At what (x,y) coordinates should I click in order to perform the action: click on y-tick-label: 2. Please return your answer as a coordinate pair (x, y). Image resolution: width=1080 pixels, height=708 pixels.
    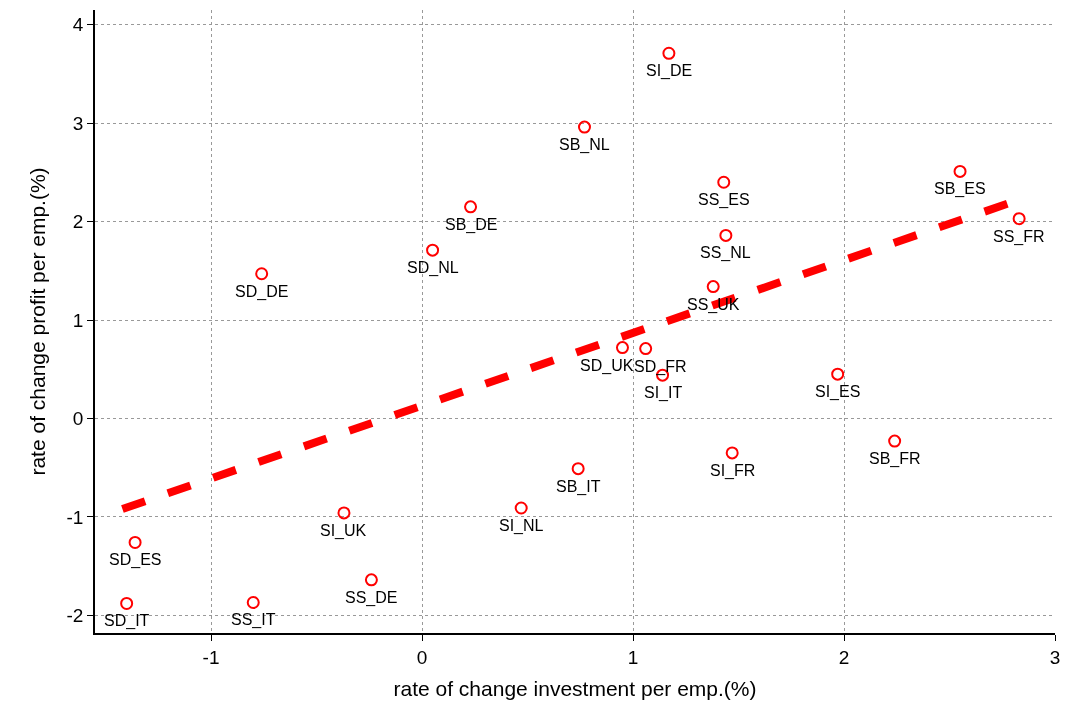
    Looking at the image, I should click on (78, 222).